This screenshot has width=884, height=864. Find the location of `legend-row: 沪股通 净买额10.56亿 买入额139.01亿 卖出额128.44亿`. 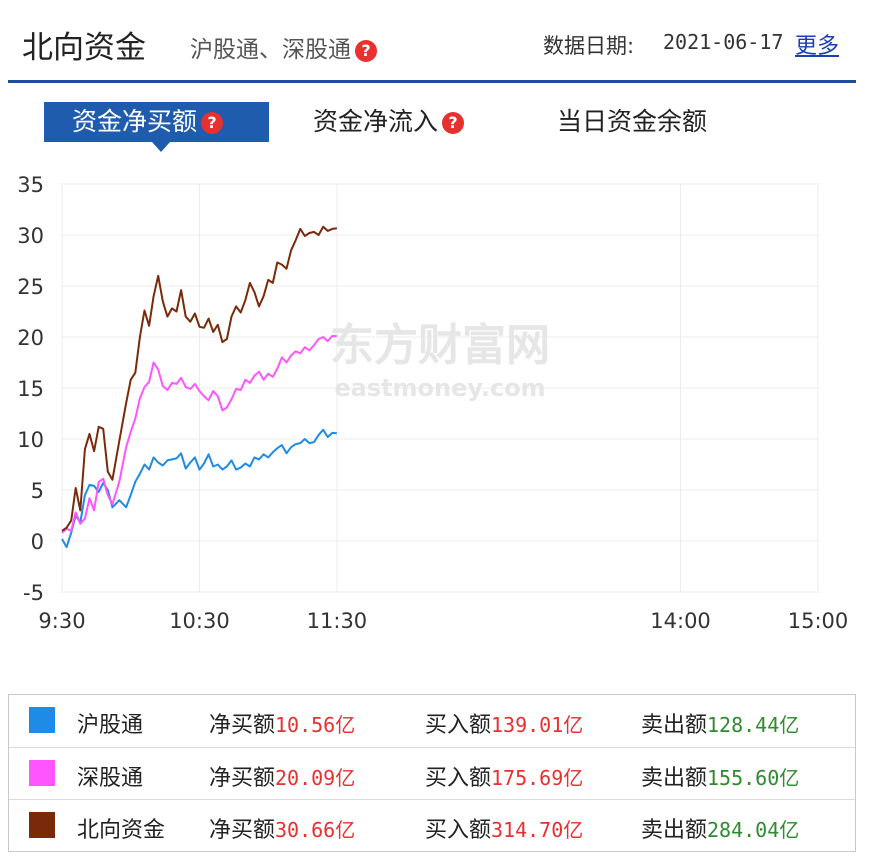

legend-row: 沪股通 净买额10.56亿 买入额139.01亿 卖出额128.44亿 is located at coordinates (432, 721).